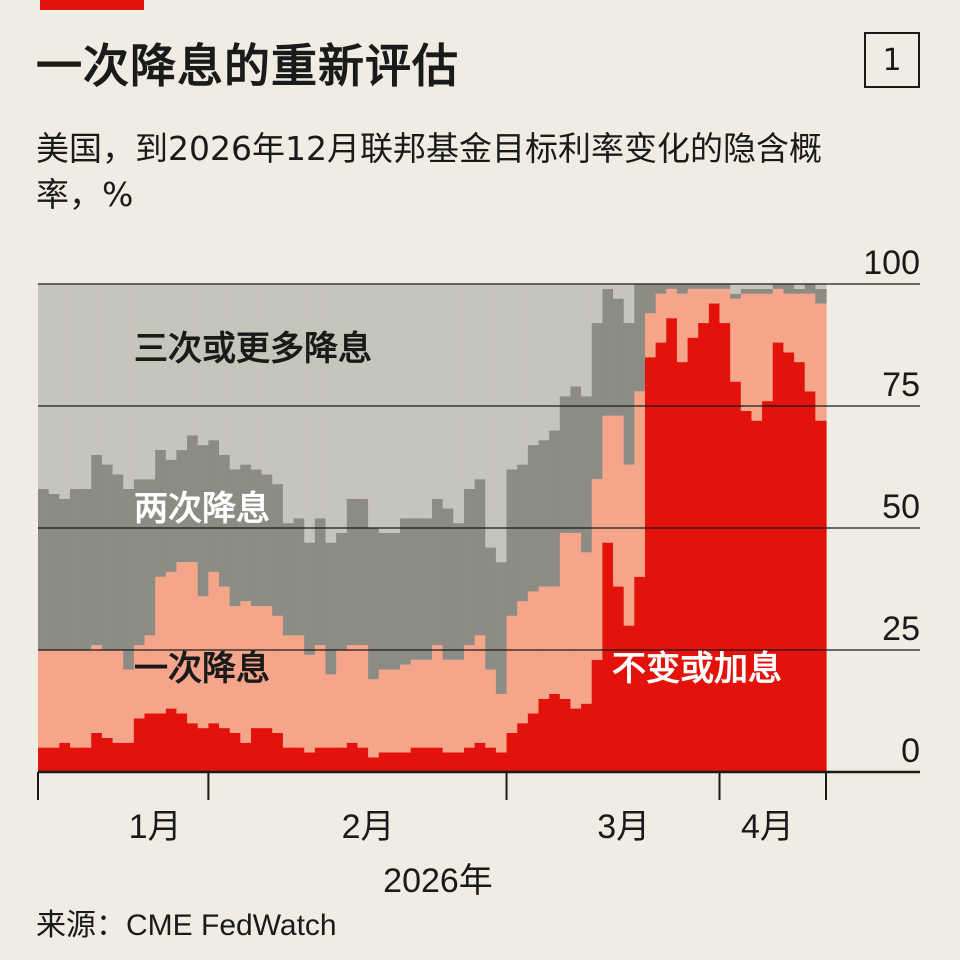 The width and height of the screenshot is (960, 960). I want to click on y-tick-label: 100, so click(891, 263).